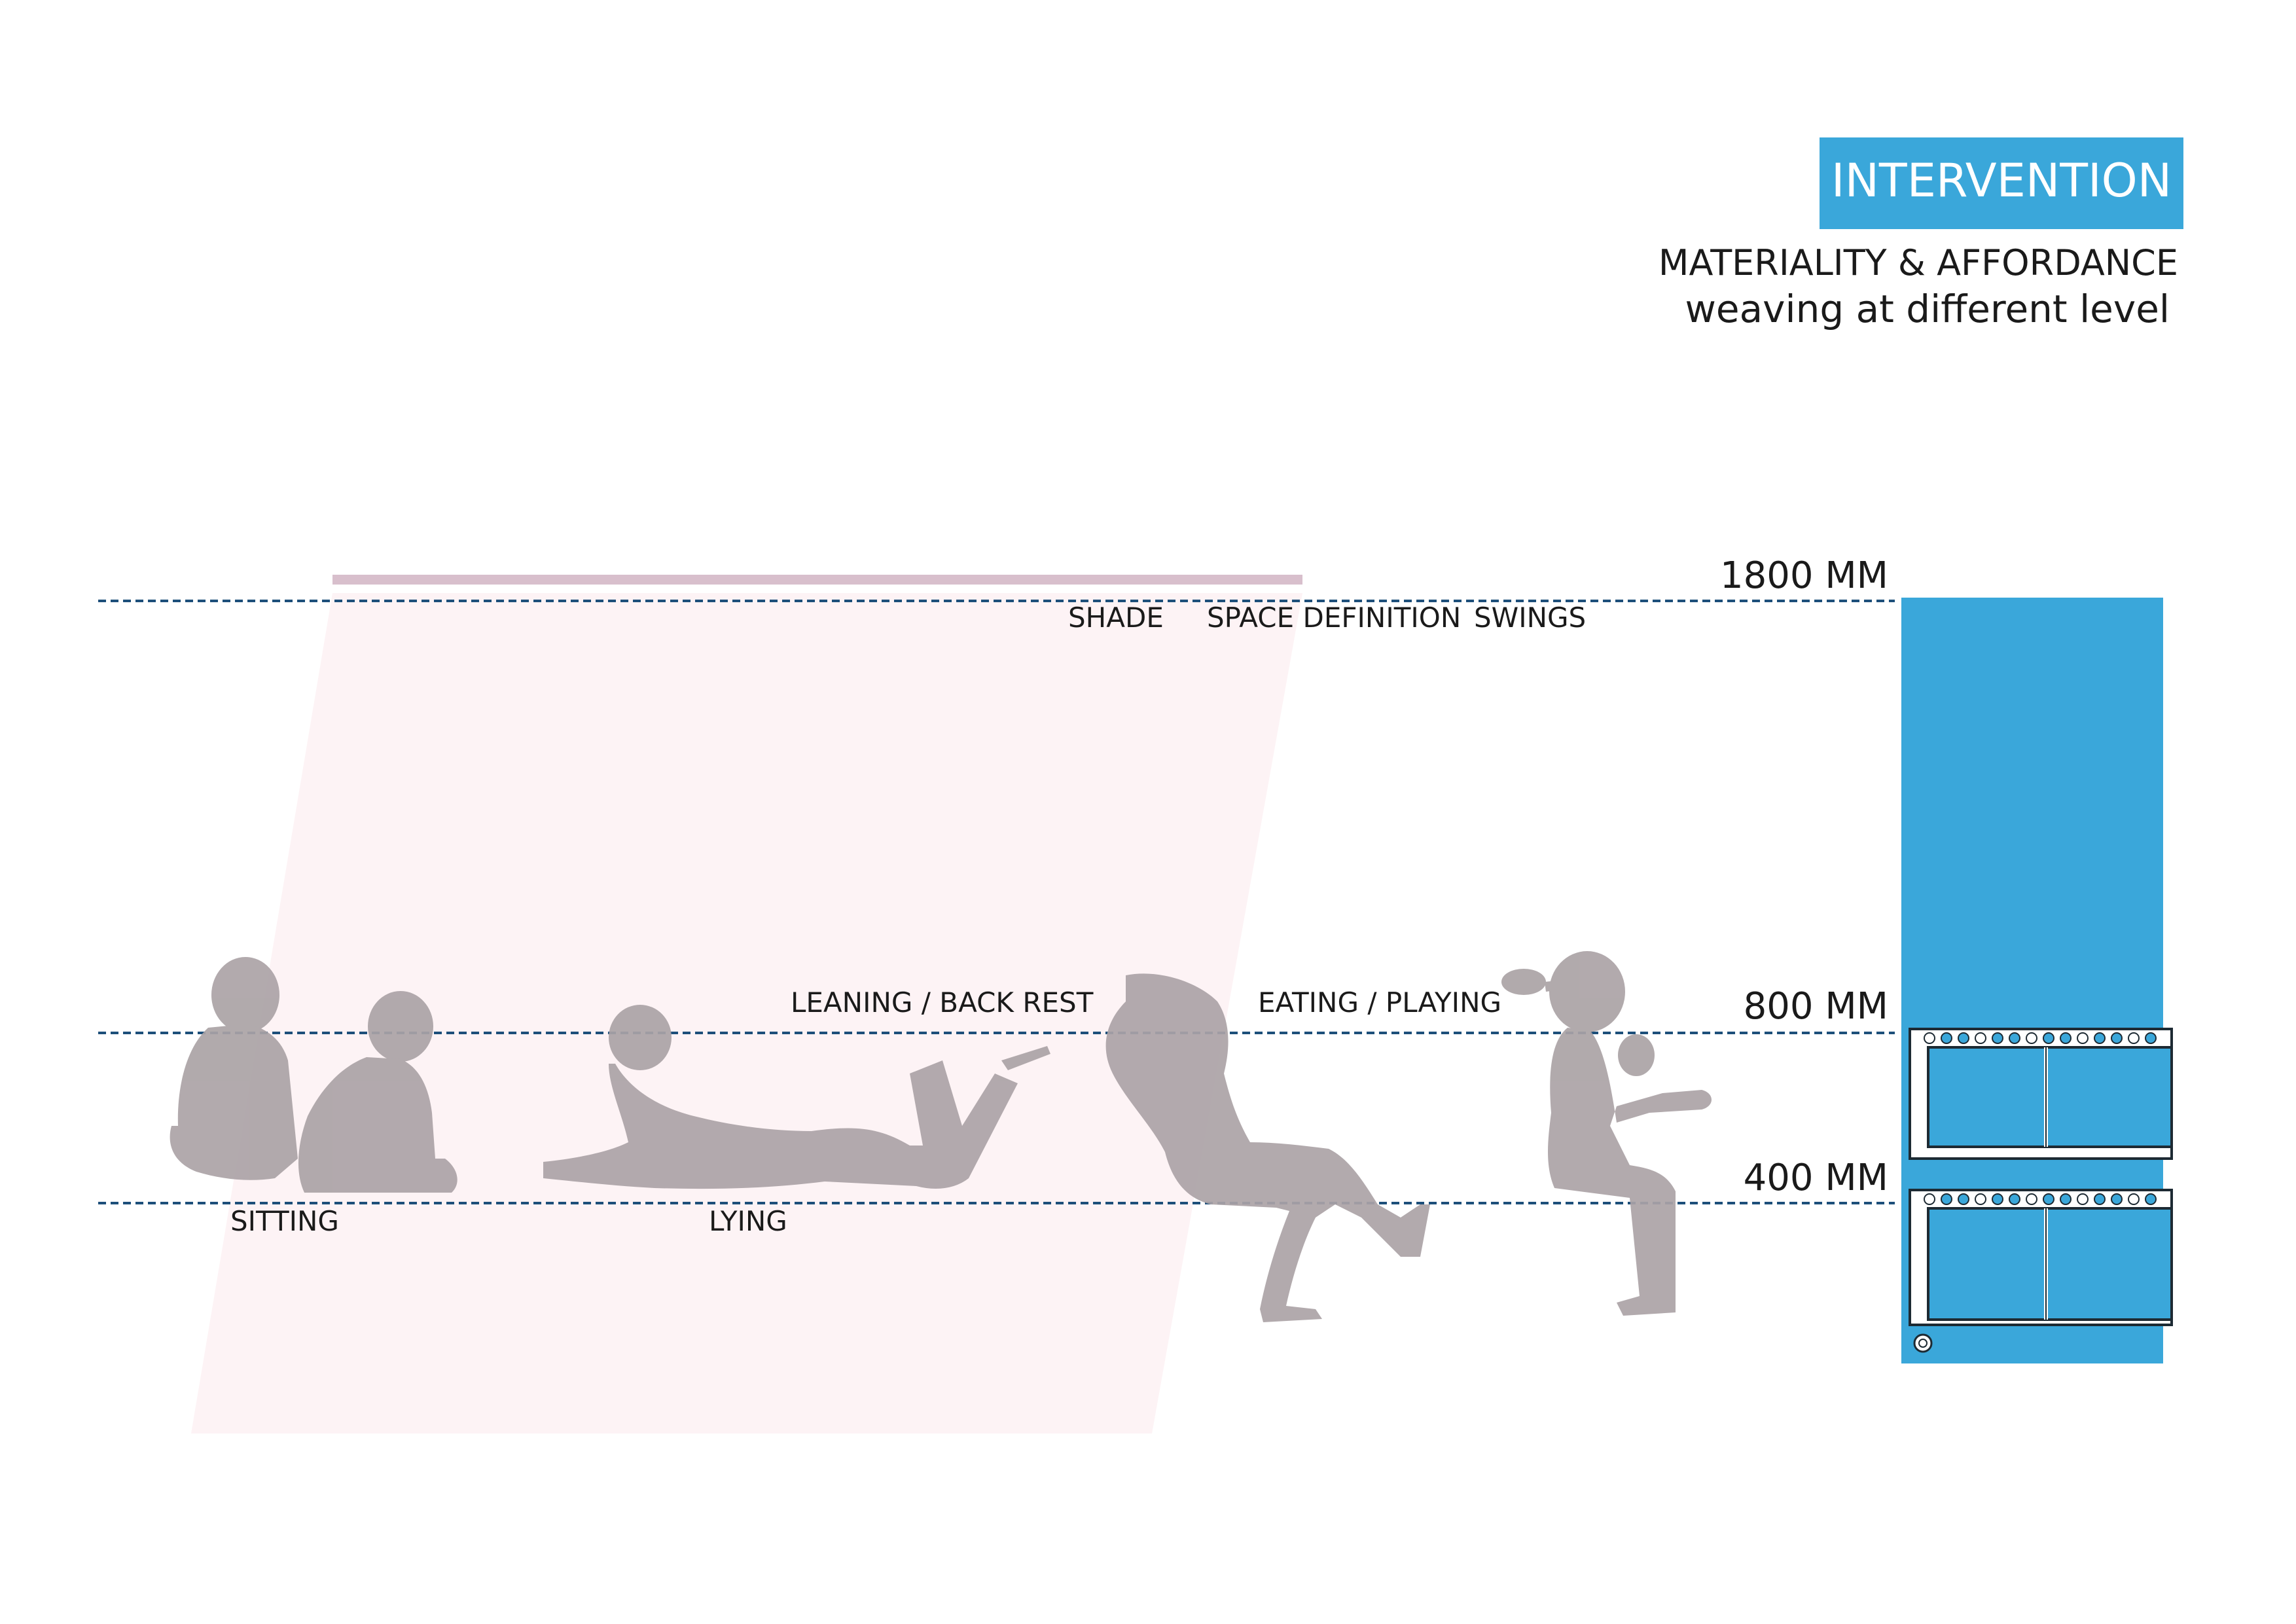 This screenshot has width=2296, height=1624. Describe the element at coordinates (817, 580) in the screenshot. I see `shade-canopy-bar` at that location.